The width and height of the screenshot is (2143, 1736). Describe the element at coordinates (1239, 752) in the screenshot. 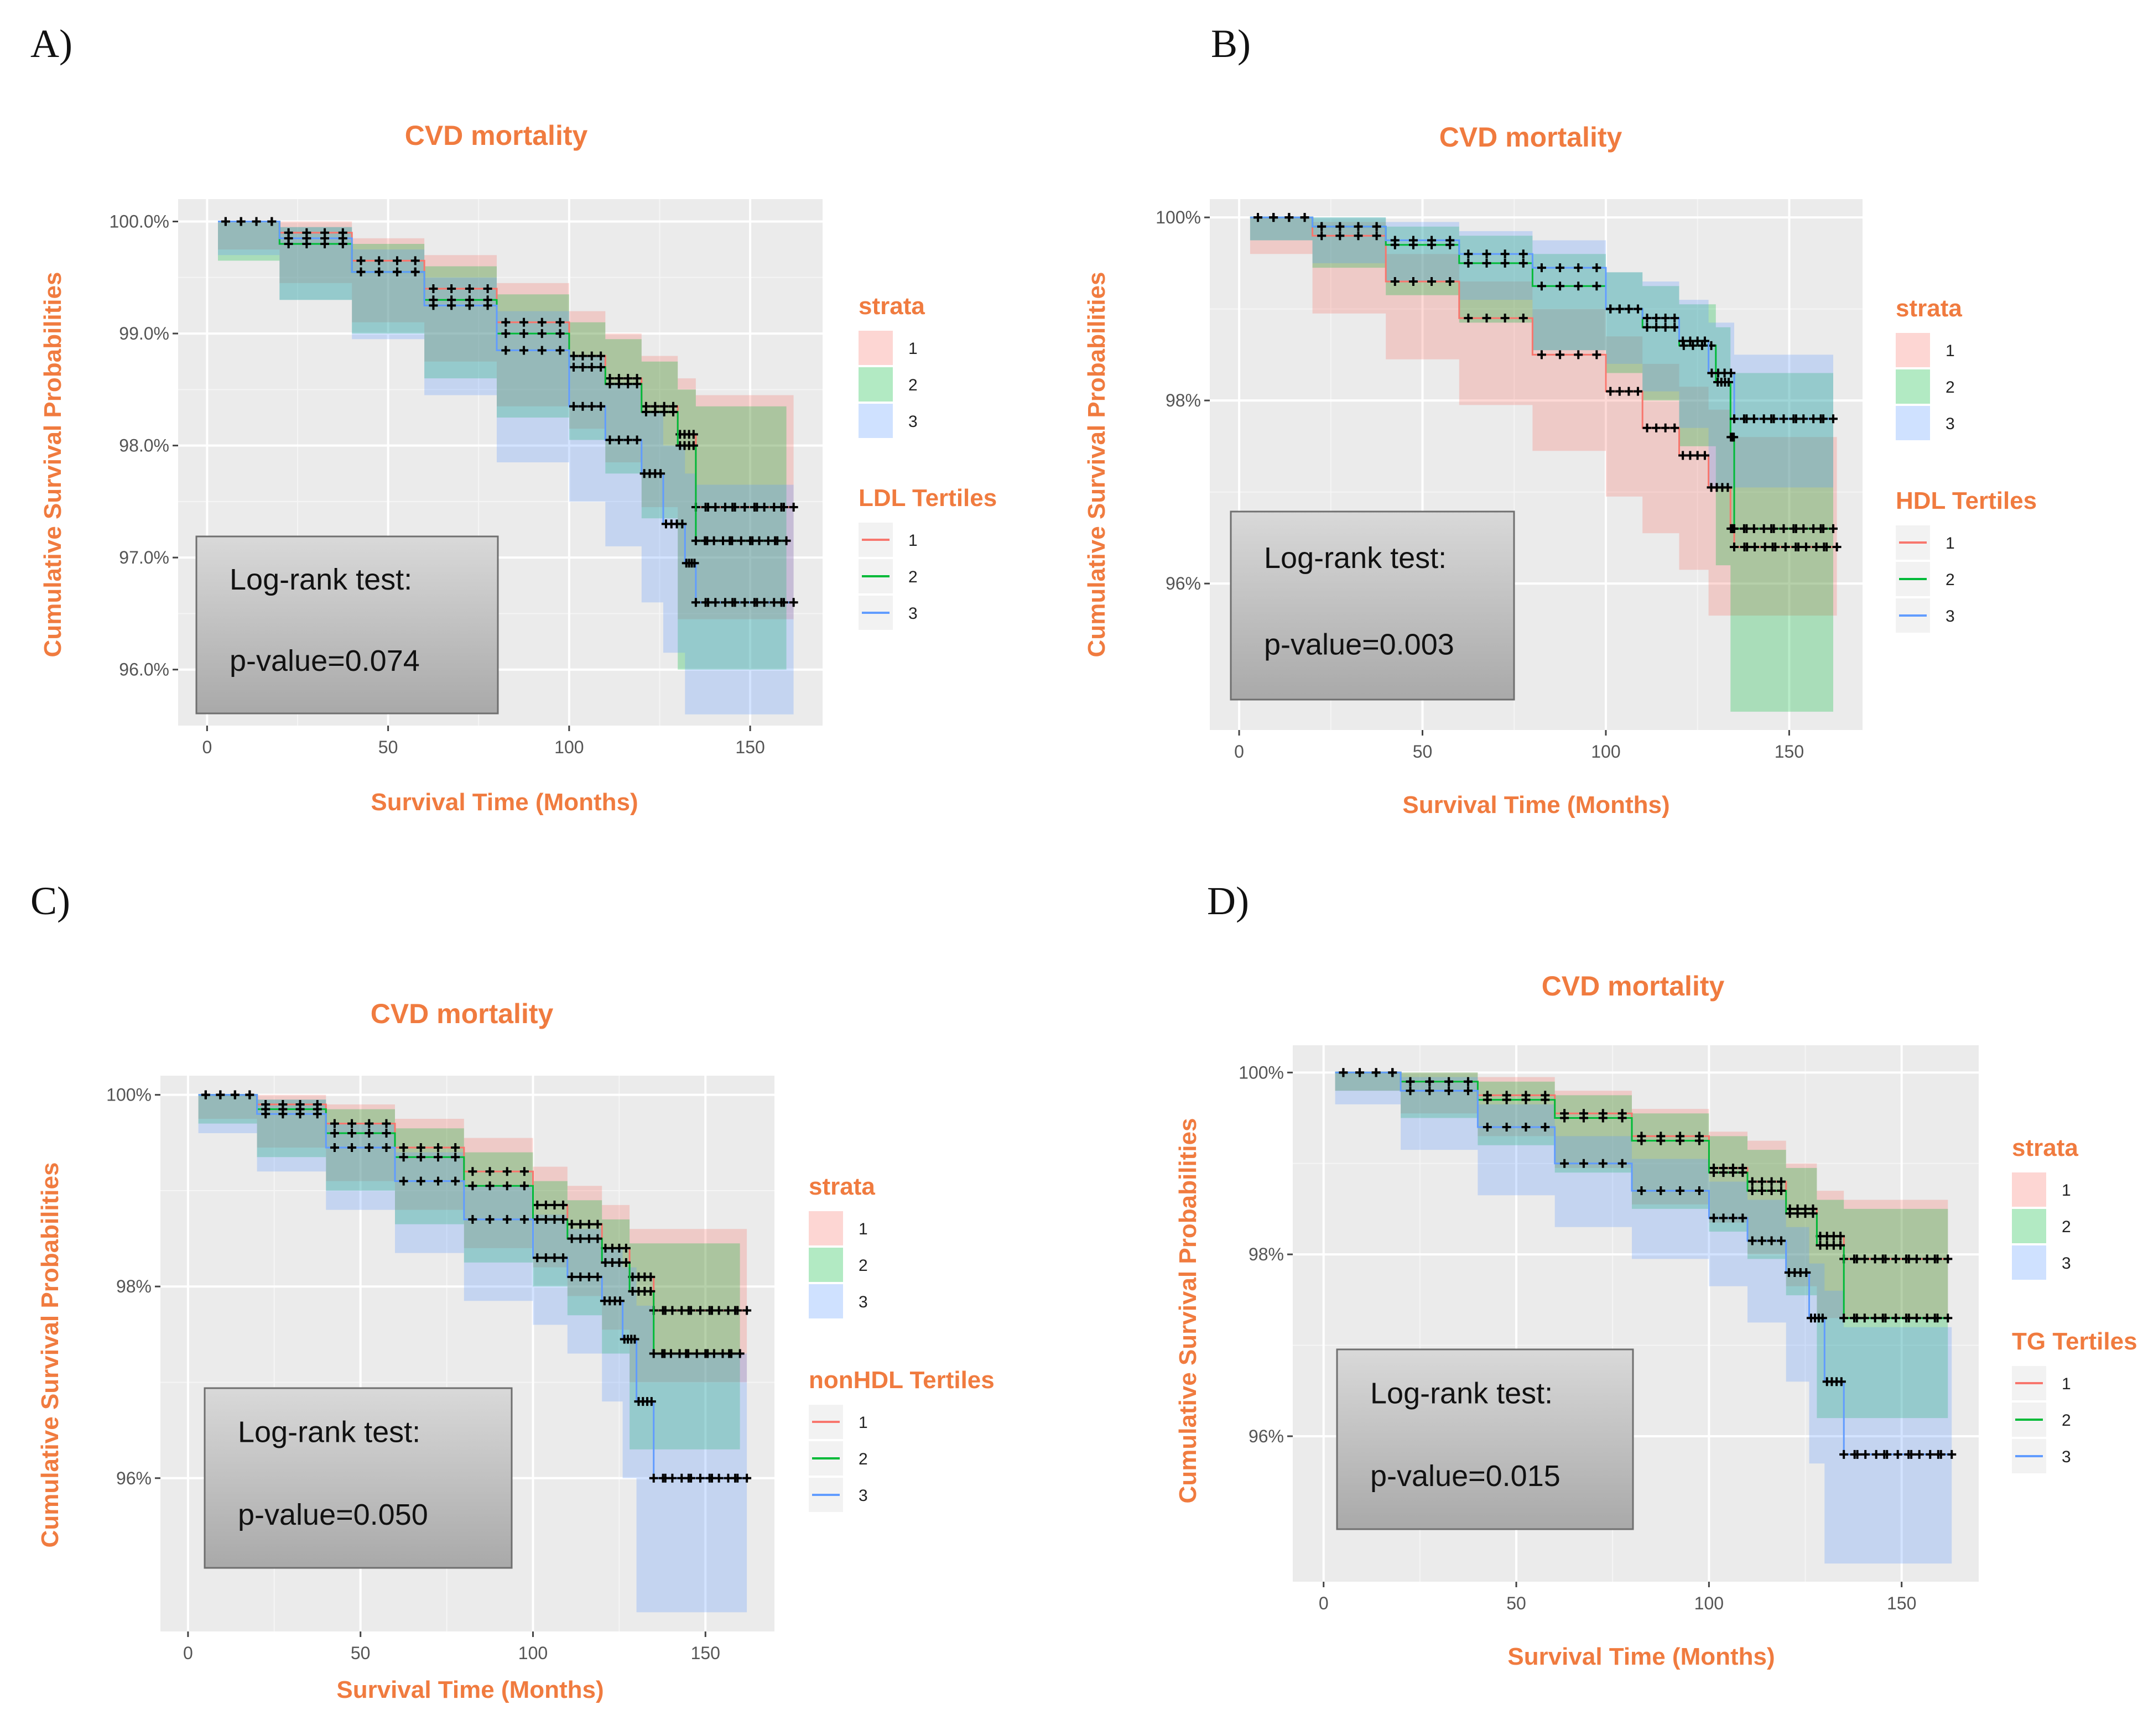

I see `x-tick-label: 0` at that location.